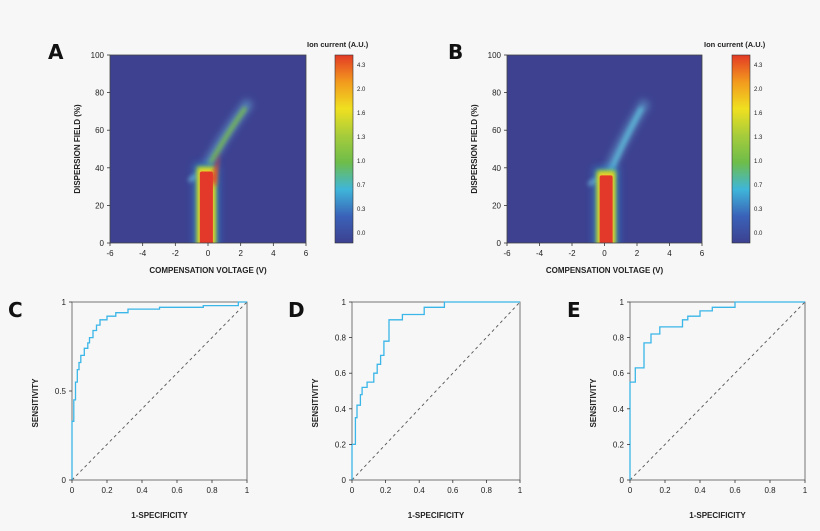  What do you see at coordinates (296, 310) in the screenshot?
I see `panel-letter-d: D` at bounding box center [296, 310].